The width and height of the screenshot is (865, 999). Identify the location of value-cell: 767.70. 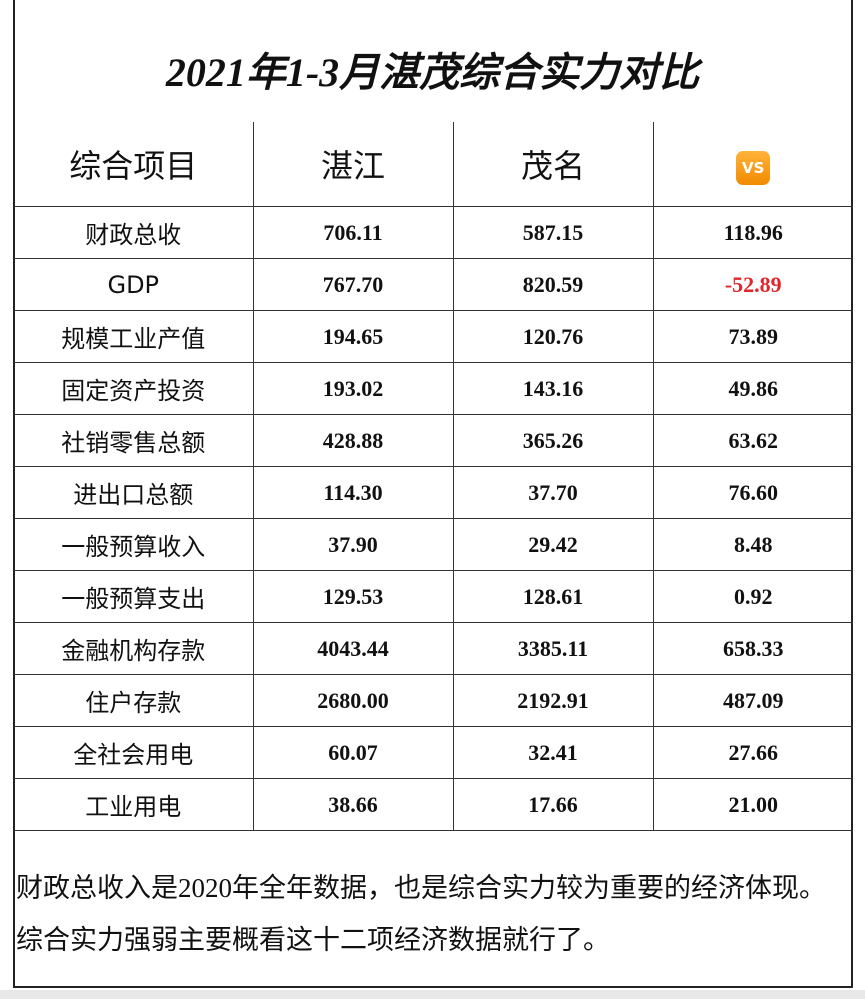
(353, 284).